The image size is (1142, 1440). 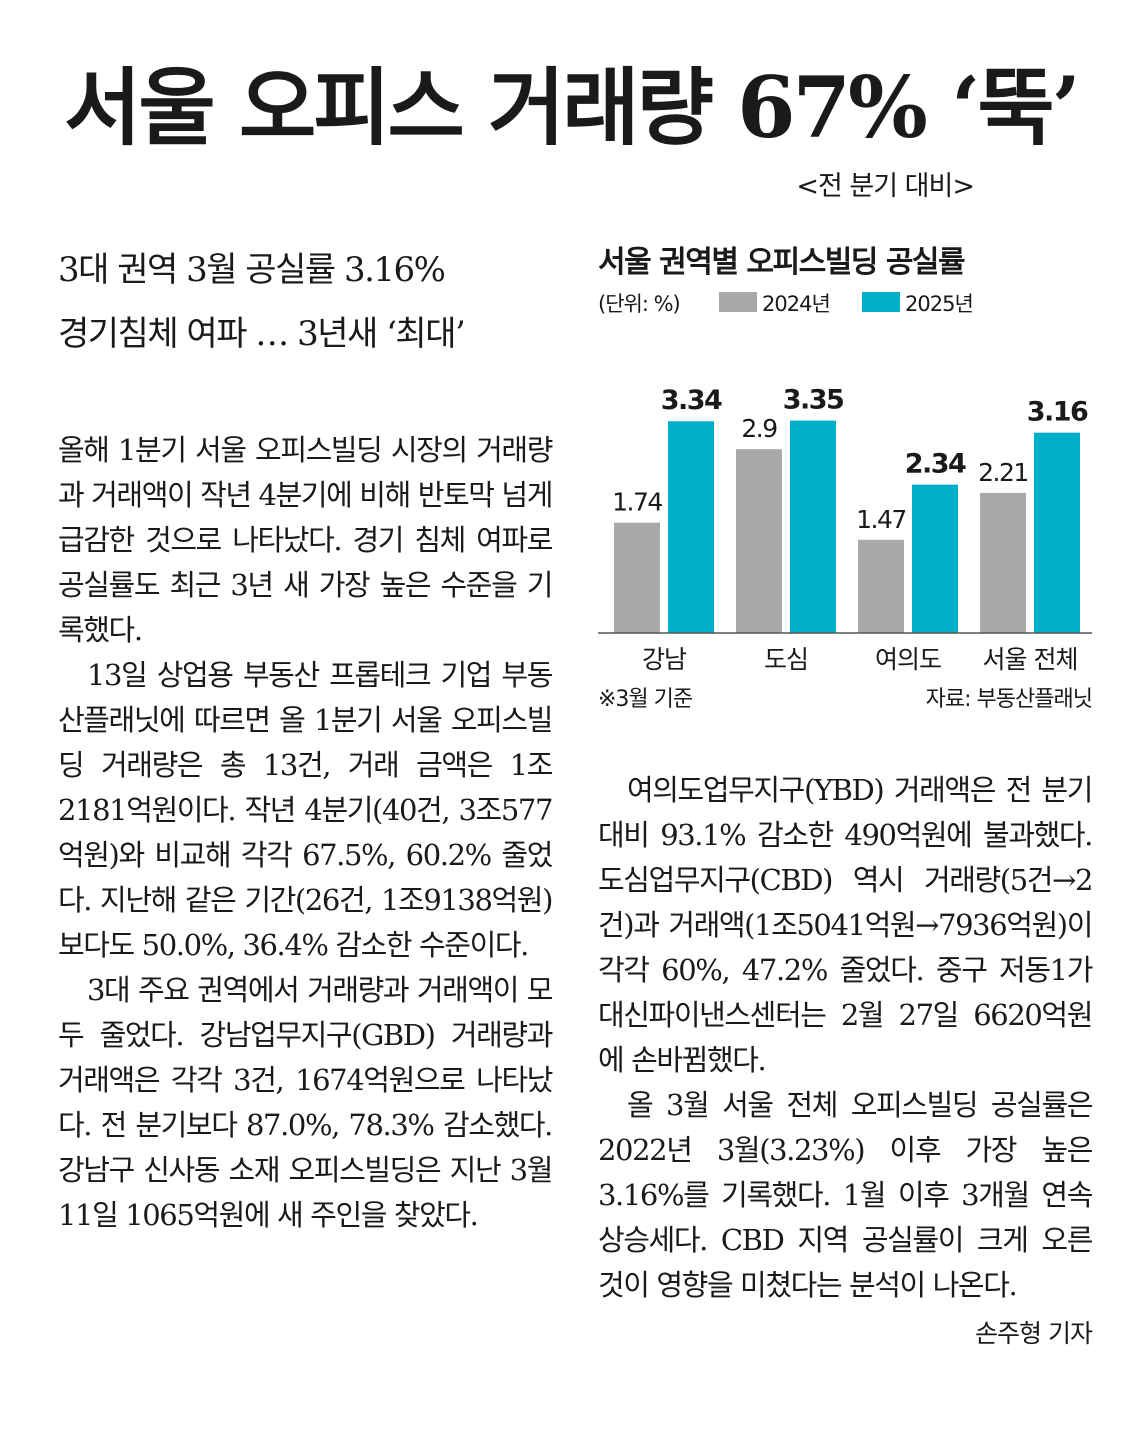 What do you see at coordinates (786, 659) in the screenshot?
I see `category-label: 도심` at bounding box center [786, 659].